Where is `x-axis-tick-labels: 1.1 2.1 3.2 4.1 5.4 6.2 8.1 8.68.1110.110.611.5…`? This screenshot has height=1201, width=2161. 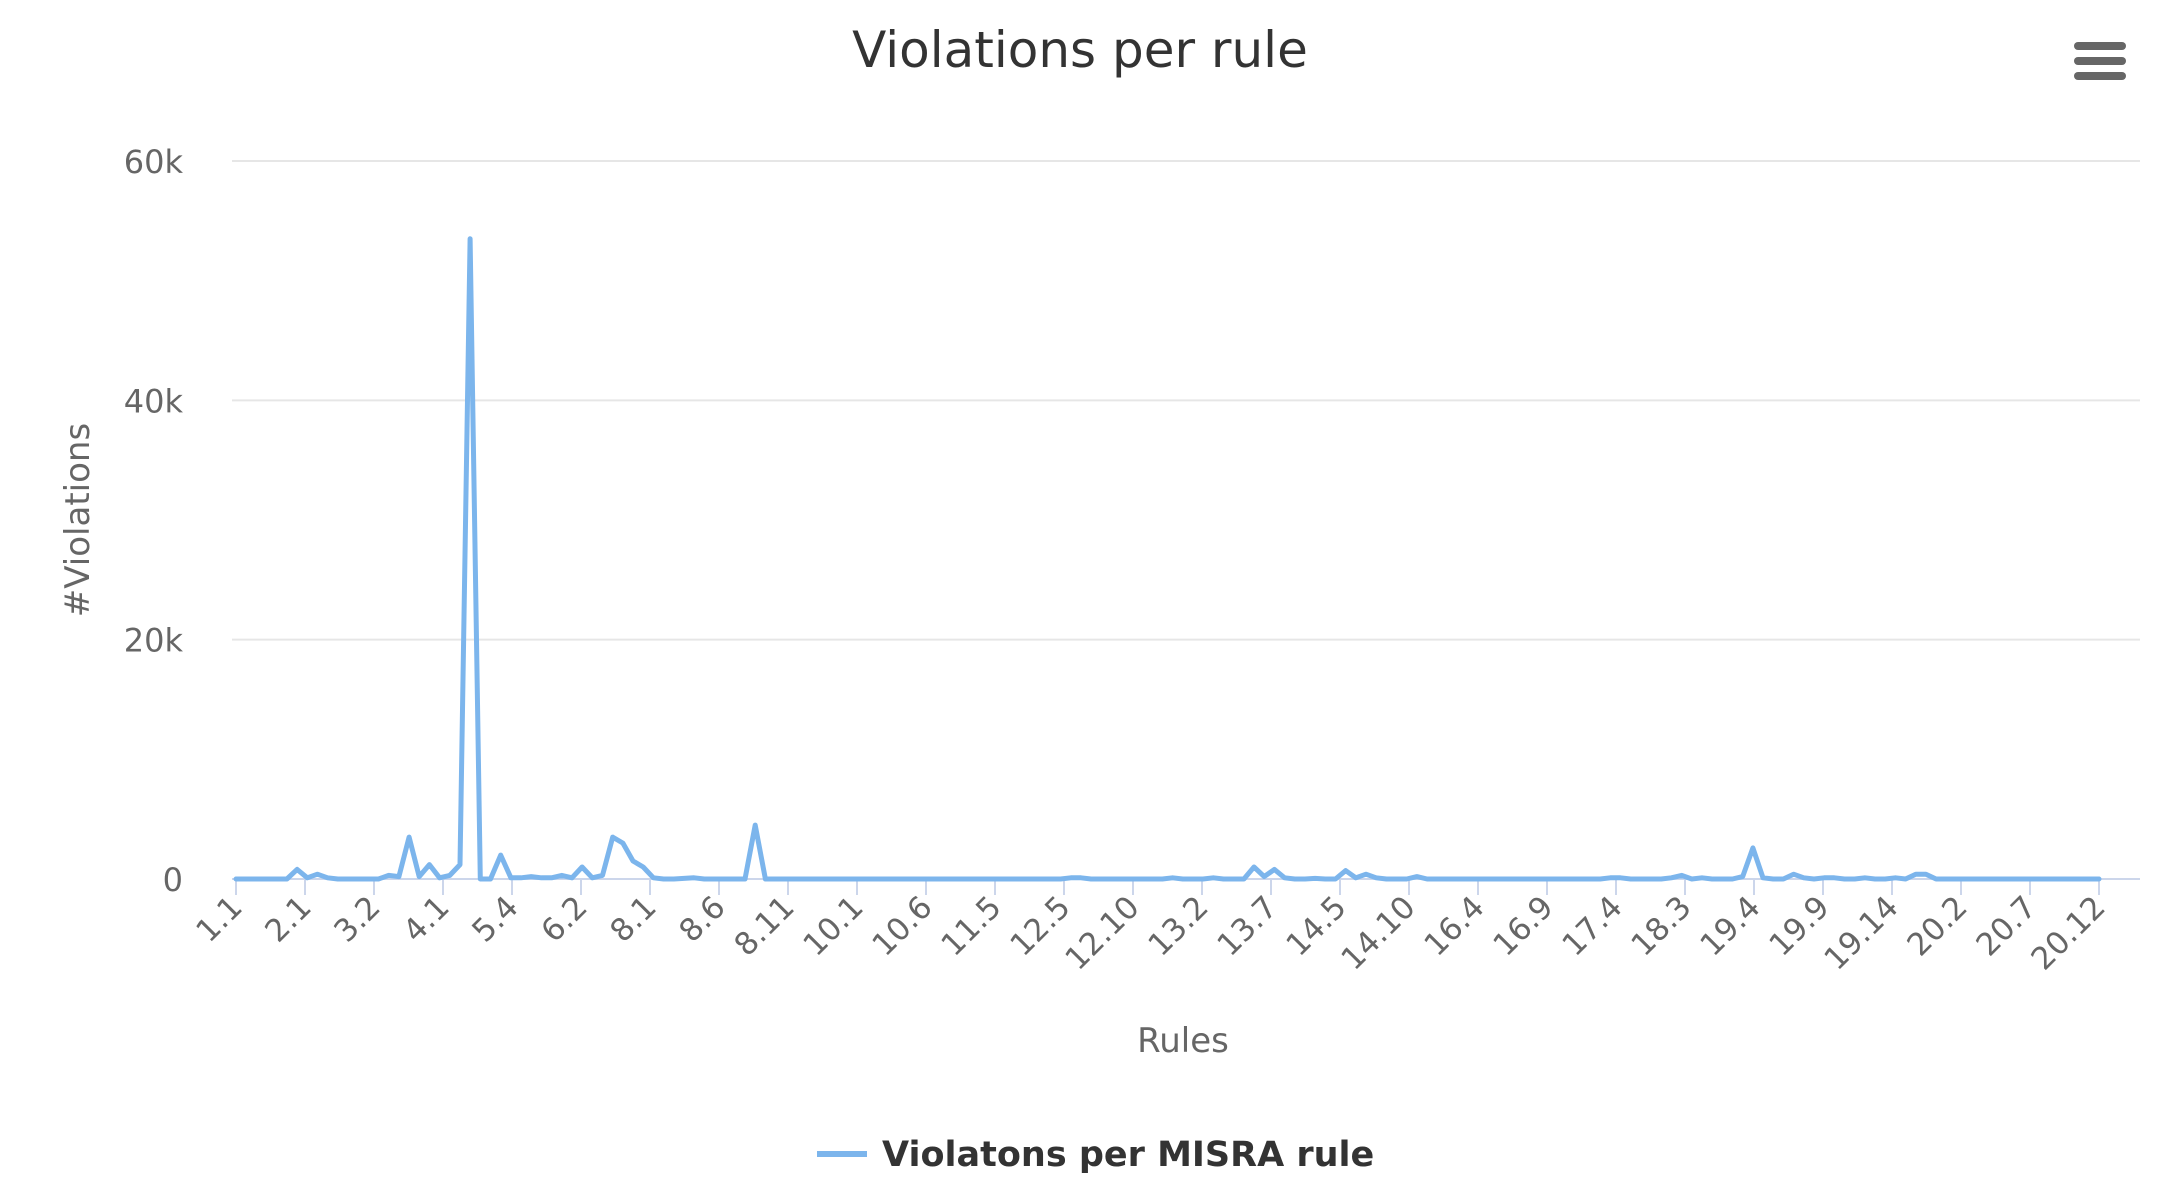
x-axis-tick-labels: 1.1 2.1 3.2 4.1 5.4 6.2 8.1 8.68.1110.110.611.5… is located at coordinates (1150, 933).